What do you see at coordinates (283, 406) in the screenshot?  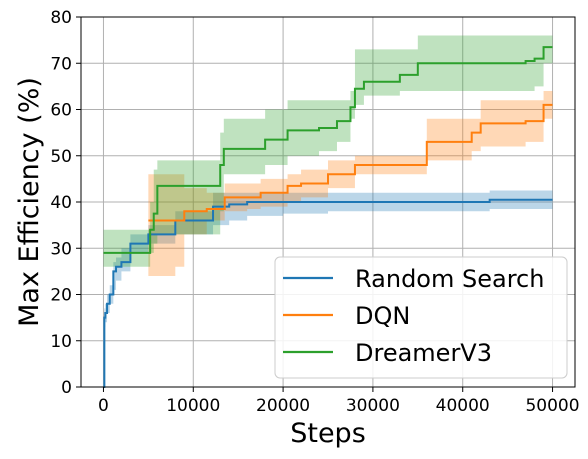 I see `x-tick-label: 20000` at bounding box center [283, 406].